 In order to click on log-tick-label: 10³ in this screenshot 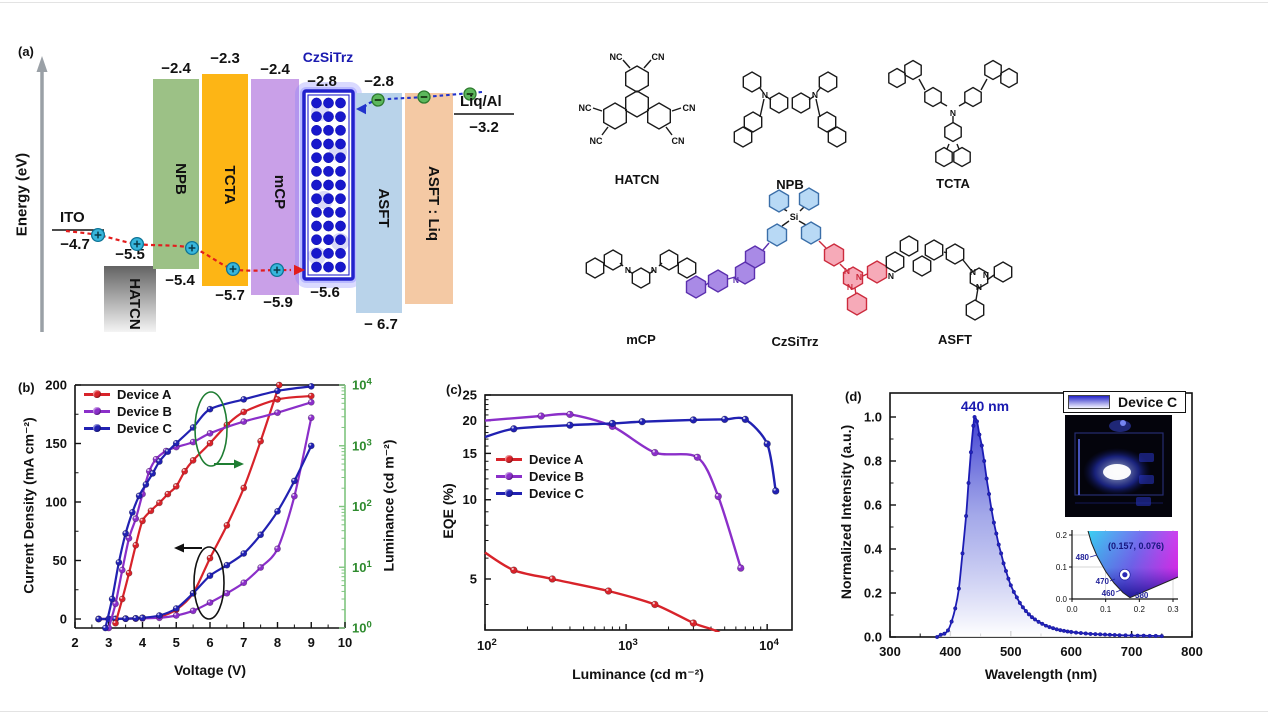, I will do `click(362, 445)`.